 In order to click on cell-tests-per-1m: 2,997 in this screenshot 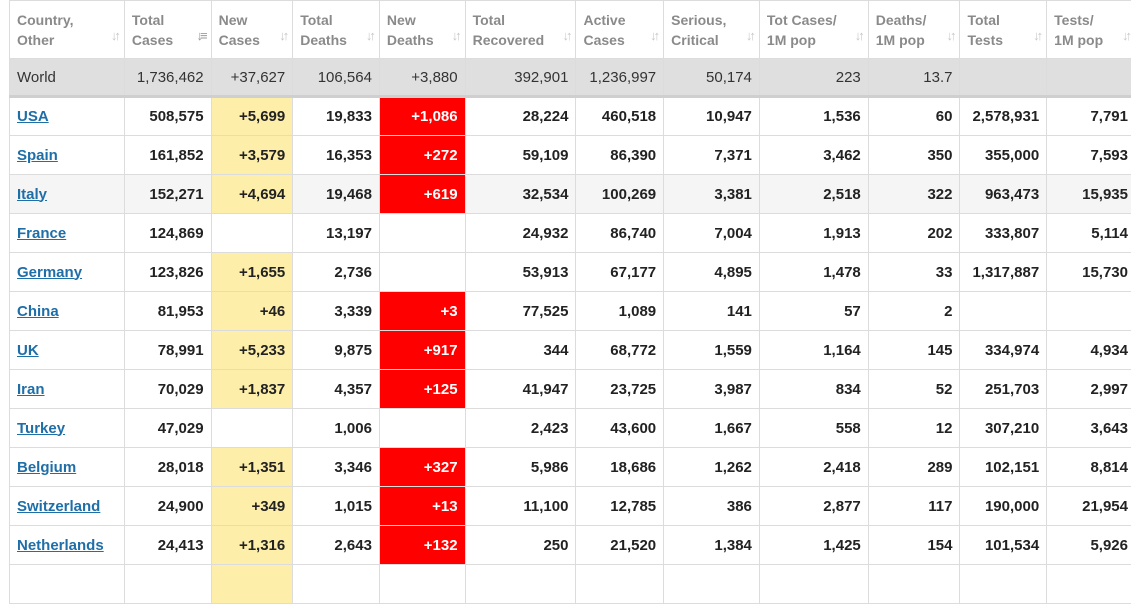, I will do `click(1089, 389)`.